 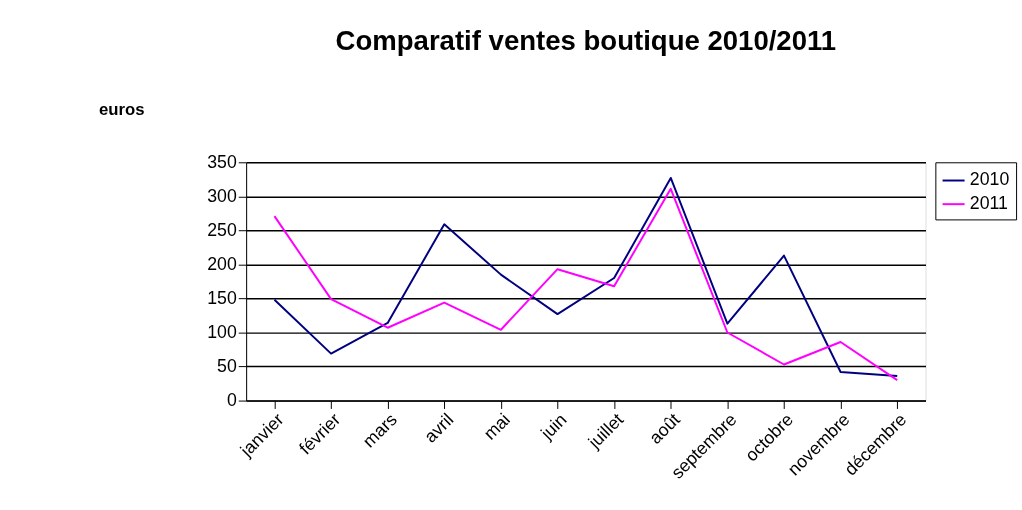 I want to click on y-tick-label: 0, so click(x=231, y=399).